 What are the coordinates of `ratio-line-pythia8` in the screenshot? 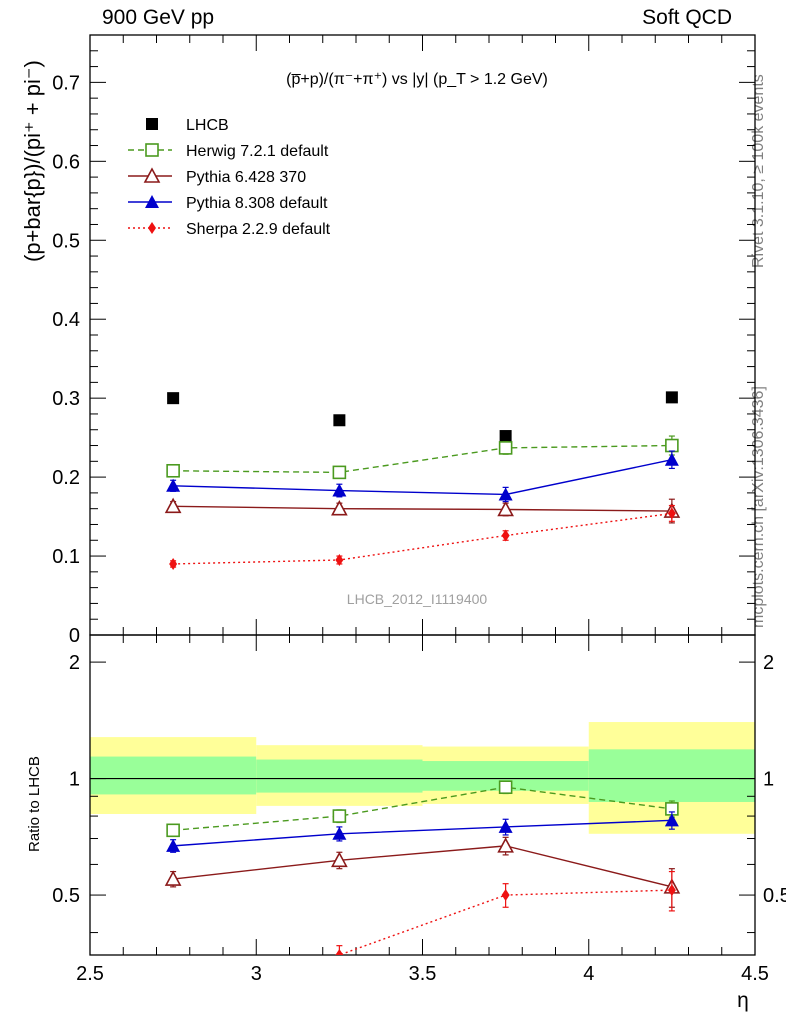 It's located at (422, 833).